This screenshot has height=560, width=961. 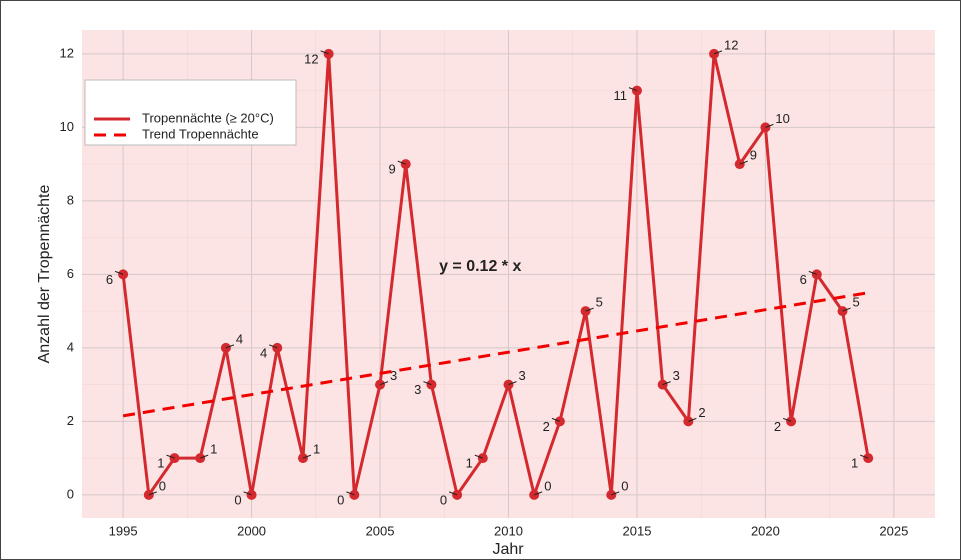 What do you see at coordinates (208, 117) in the screenshot?
I see `legend-label: Tropennächte (≥ 20°C)` at bounding box center [208, 117].